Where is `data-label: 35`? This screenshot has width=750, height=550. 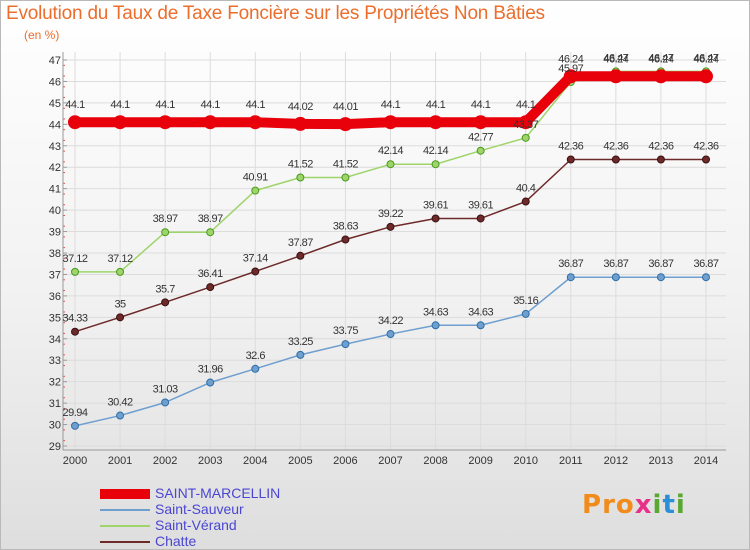 data-label: 35 is located at coordinates (120, 304).